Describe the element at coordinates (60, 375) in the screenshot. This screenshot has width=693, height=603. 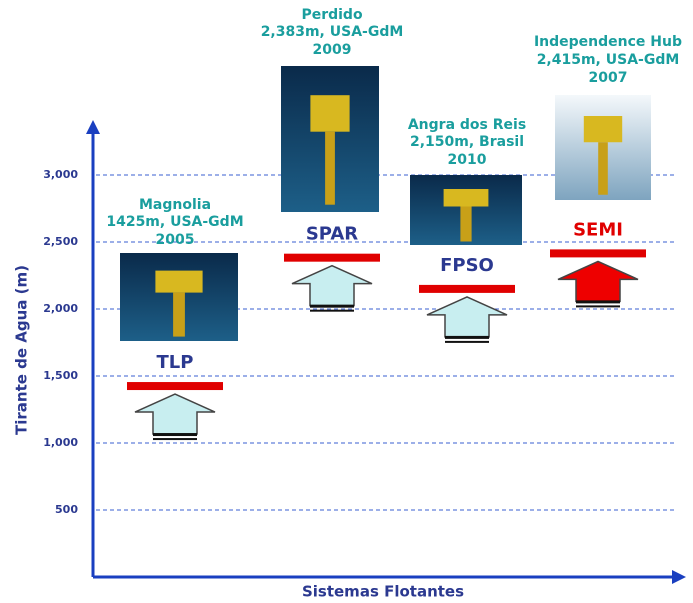
I see `y-tick-label: 1,500` at that location.